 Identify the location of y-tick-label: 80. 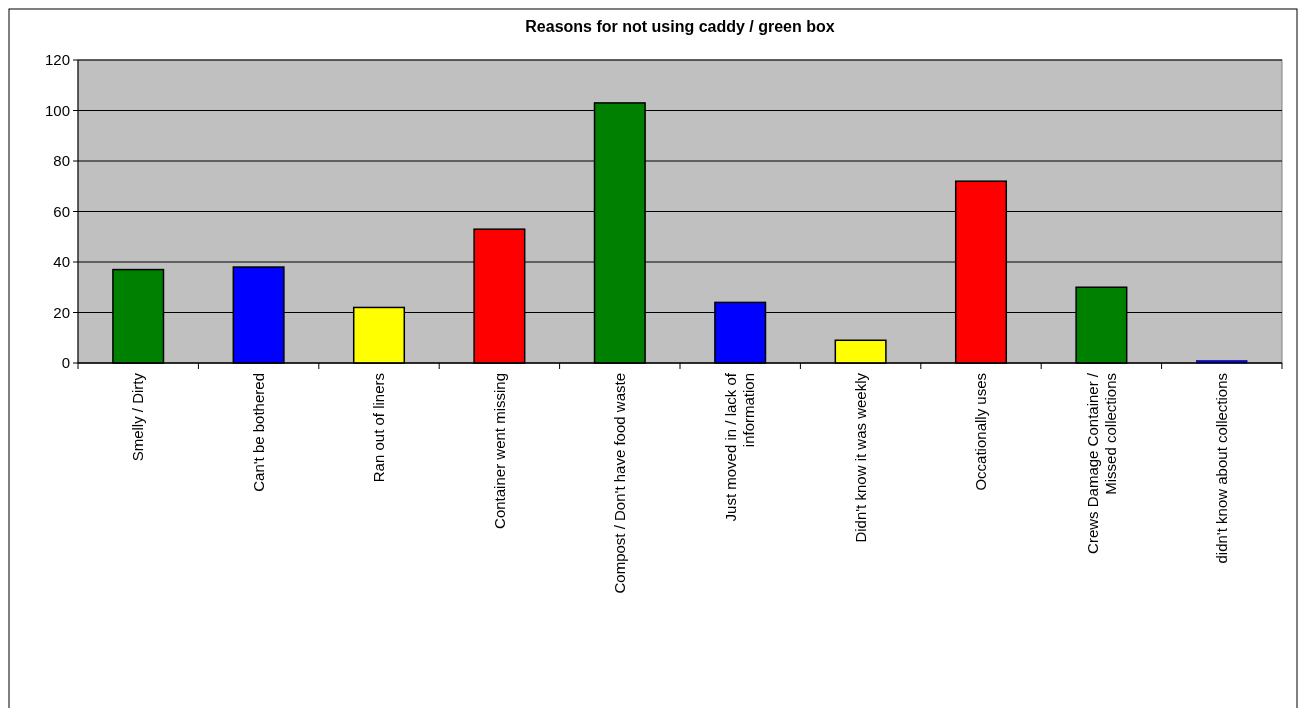
(61, 161).